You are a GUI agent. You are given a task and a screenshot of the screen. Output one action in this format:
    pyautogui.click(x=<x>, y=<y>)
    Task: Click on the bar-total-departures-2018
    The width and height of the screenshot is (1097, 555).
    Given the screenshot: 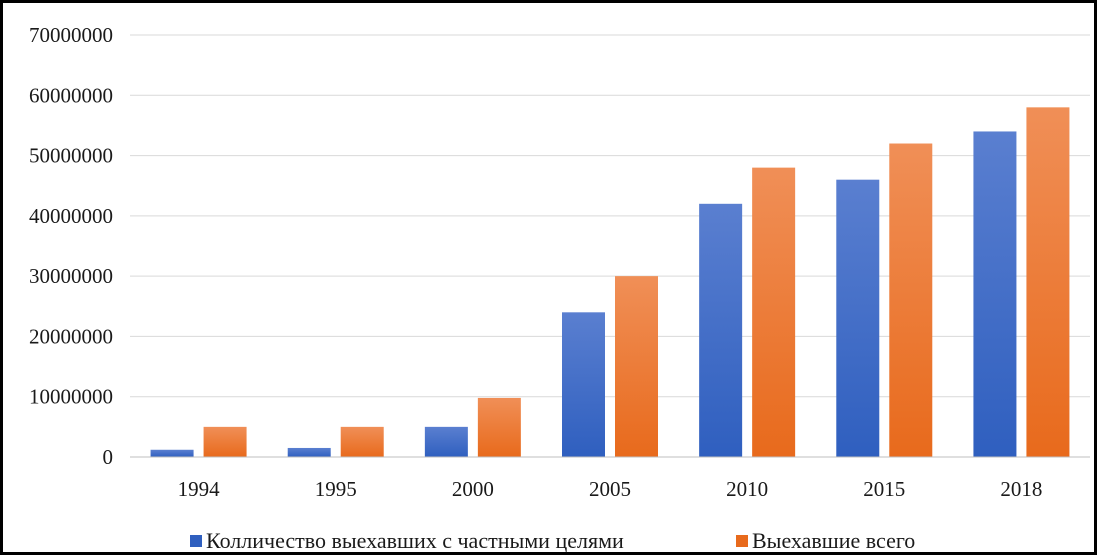 What is the action you would take?
    pyautogui.click(x=1048, y=282)
    